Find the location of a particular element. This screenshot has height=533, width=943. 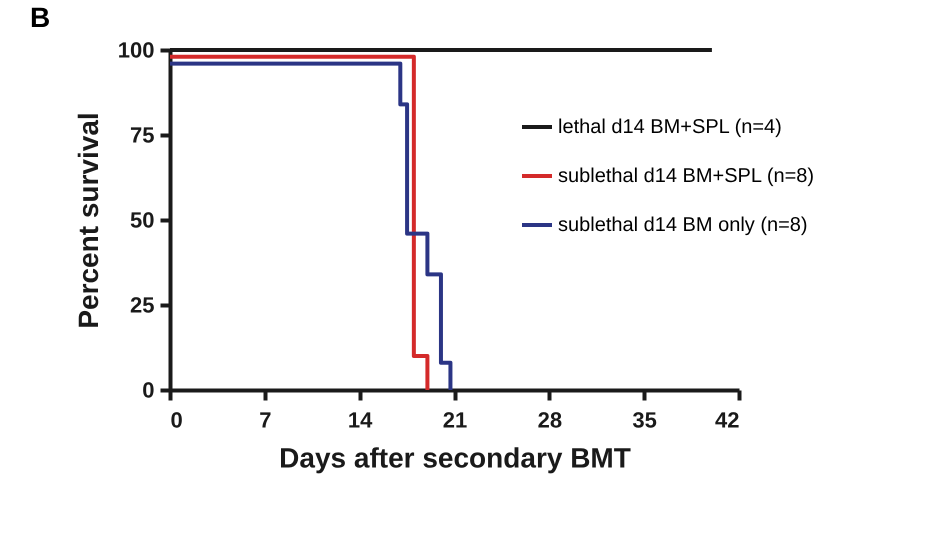

x-axis-title: Days after secondary BMT is located at coordinates (455, 458).